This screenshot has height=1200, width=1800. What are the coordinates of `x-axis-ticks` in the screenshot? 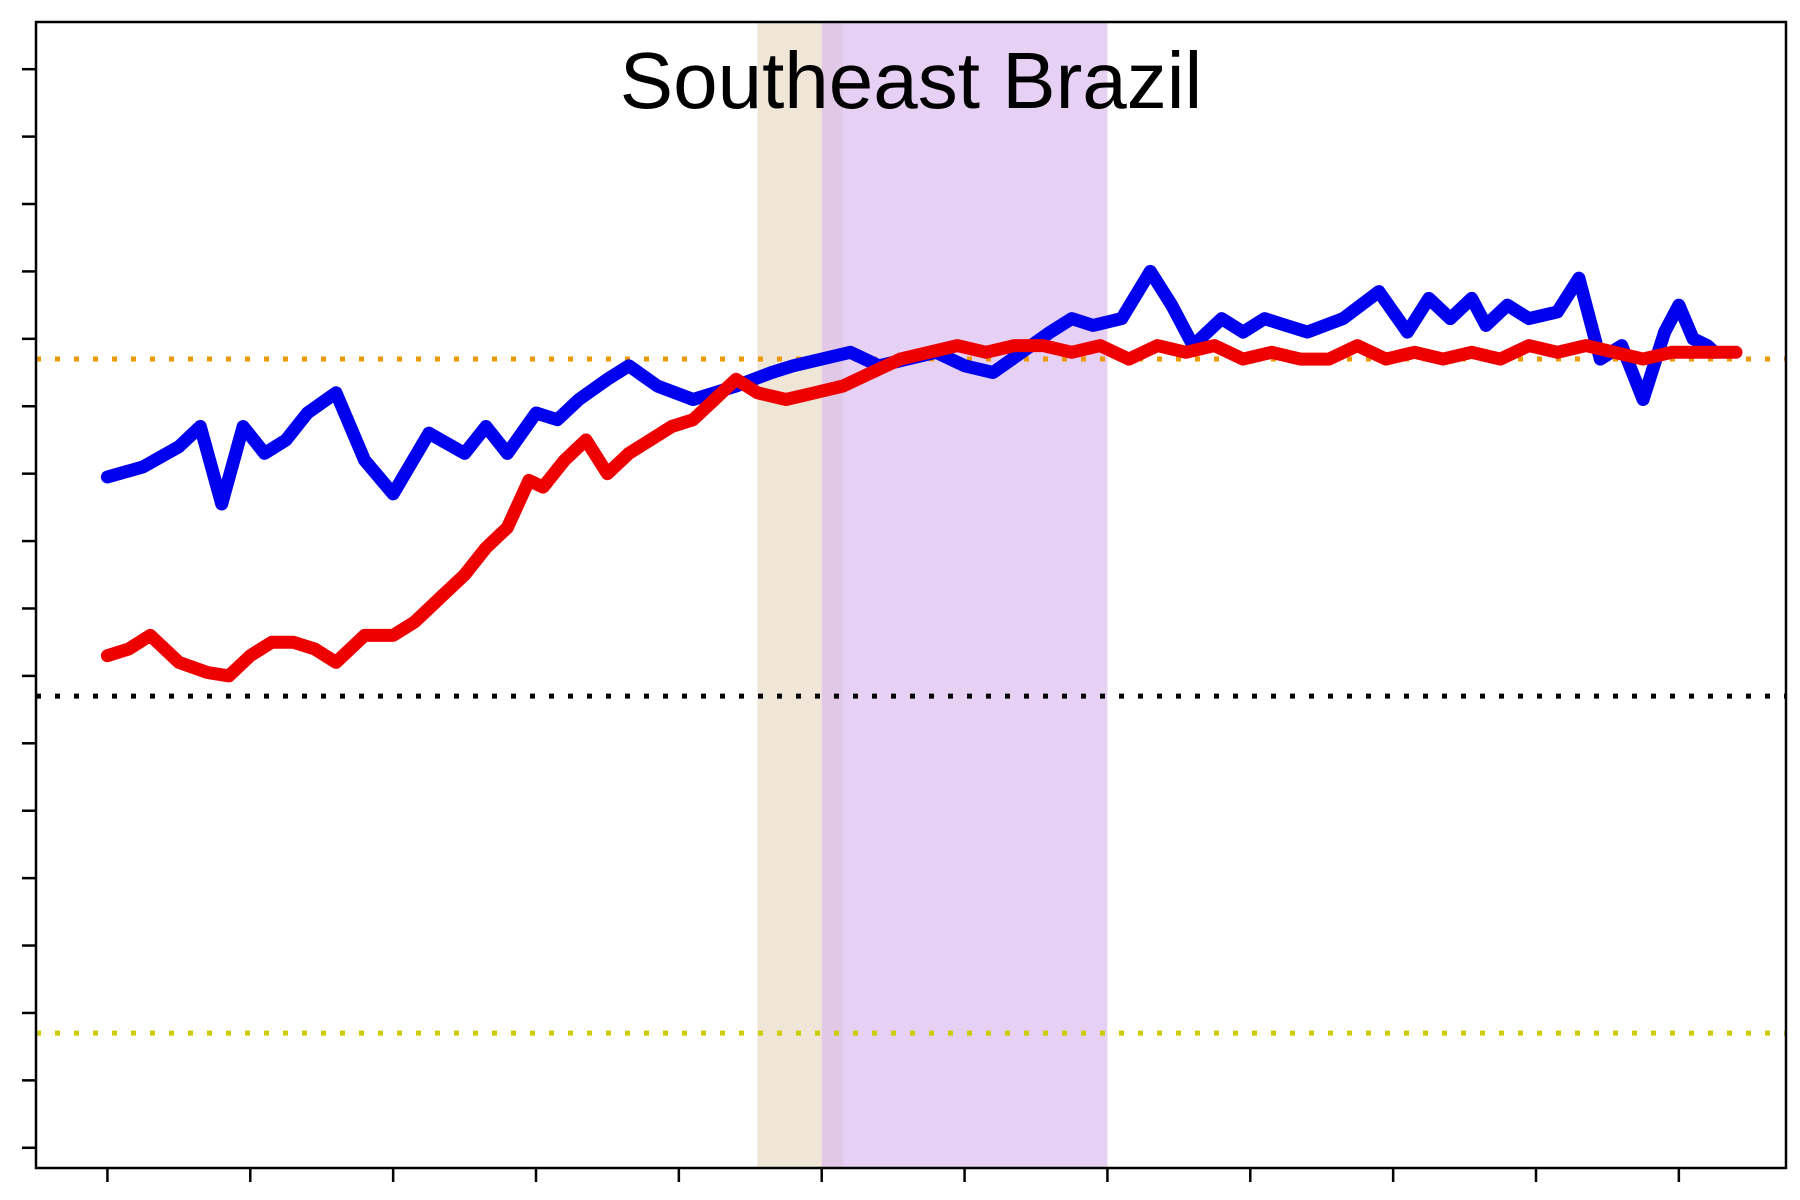 It's located at (893, 1175).